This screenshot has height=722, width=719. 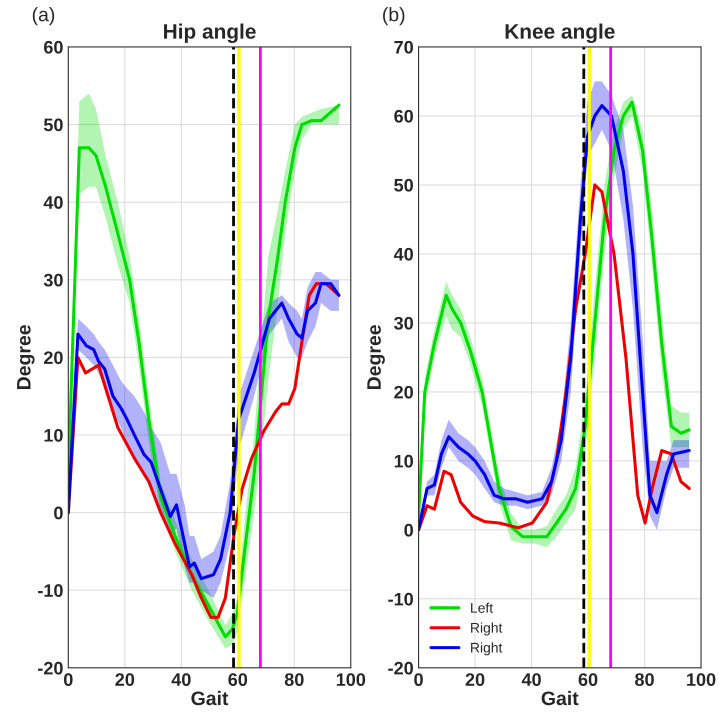 What do you see at coordinates (482, 607) in the screenshot?
I see `legend-label: Left` at bounding box center [482, 607].